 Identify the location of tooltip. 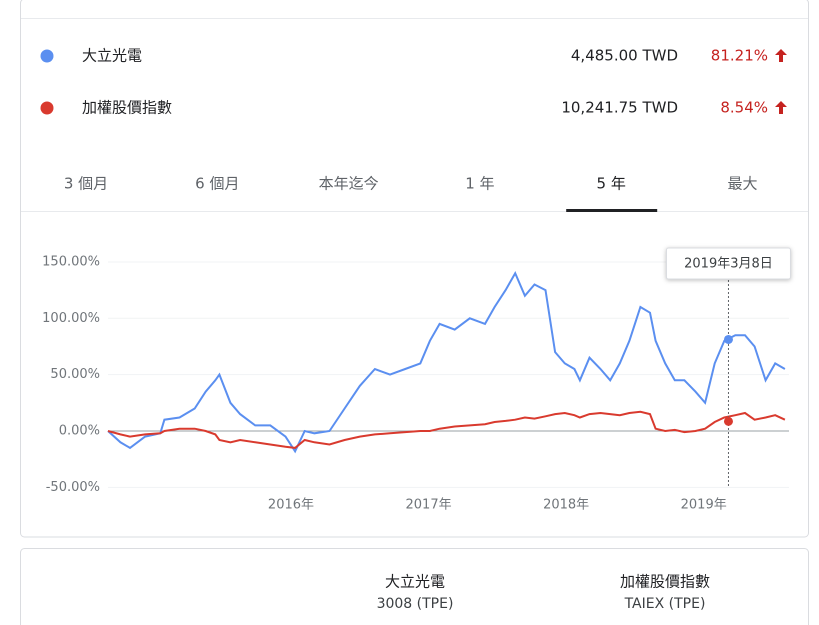
(728, 263).